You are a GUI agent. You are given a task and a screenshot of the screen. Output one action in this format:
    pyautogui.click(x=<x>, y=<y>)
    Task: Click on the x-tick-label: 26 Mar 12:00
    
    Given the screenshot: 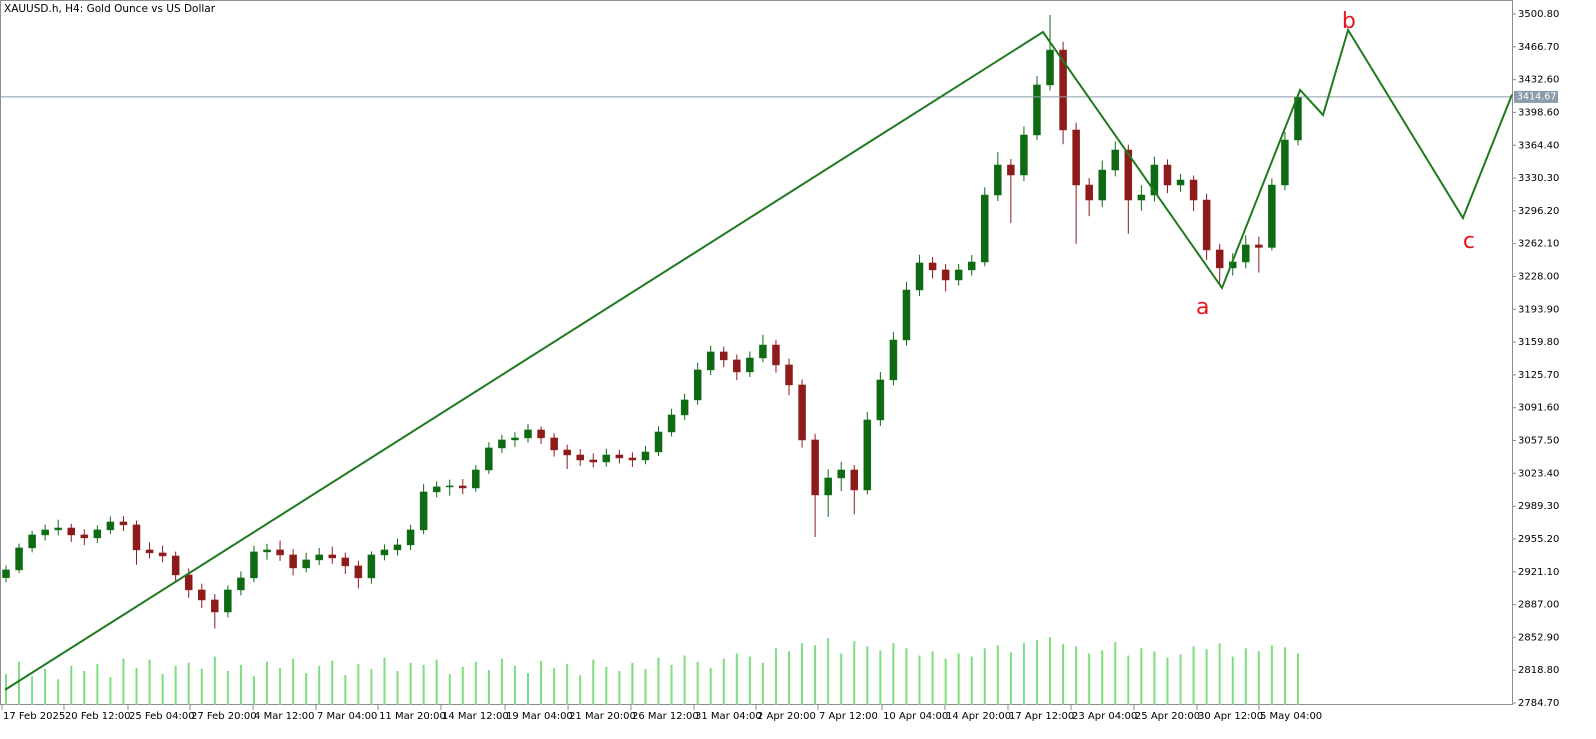 What is the action you would take?
    pyautogui.click(x=665, y=716)
    